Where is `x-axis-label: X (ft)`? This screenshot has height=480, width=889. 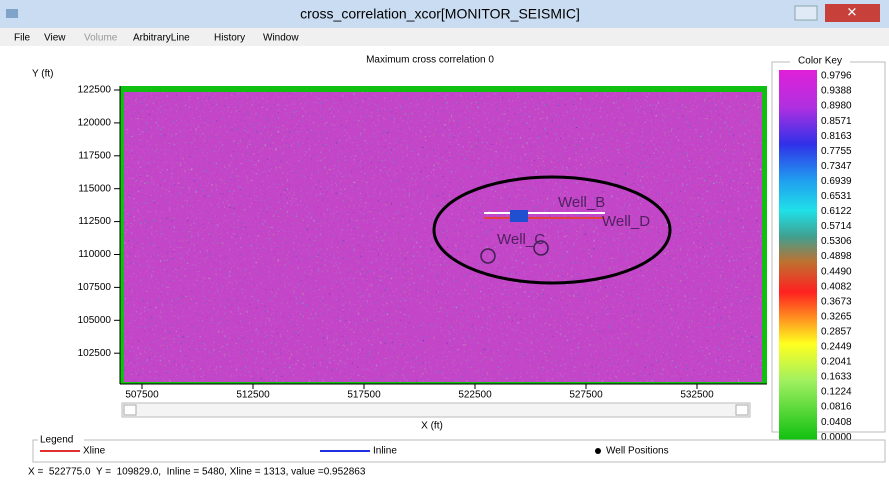
x-axis-label: X (ft) is located at coordinates (432, 426).